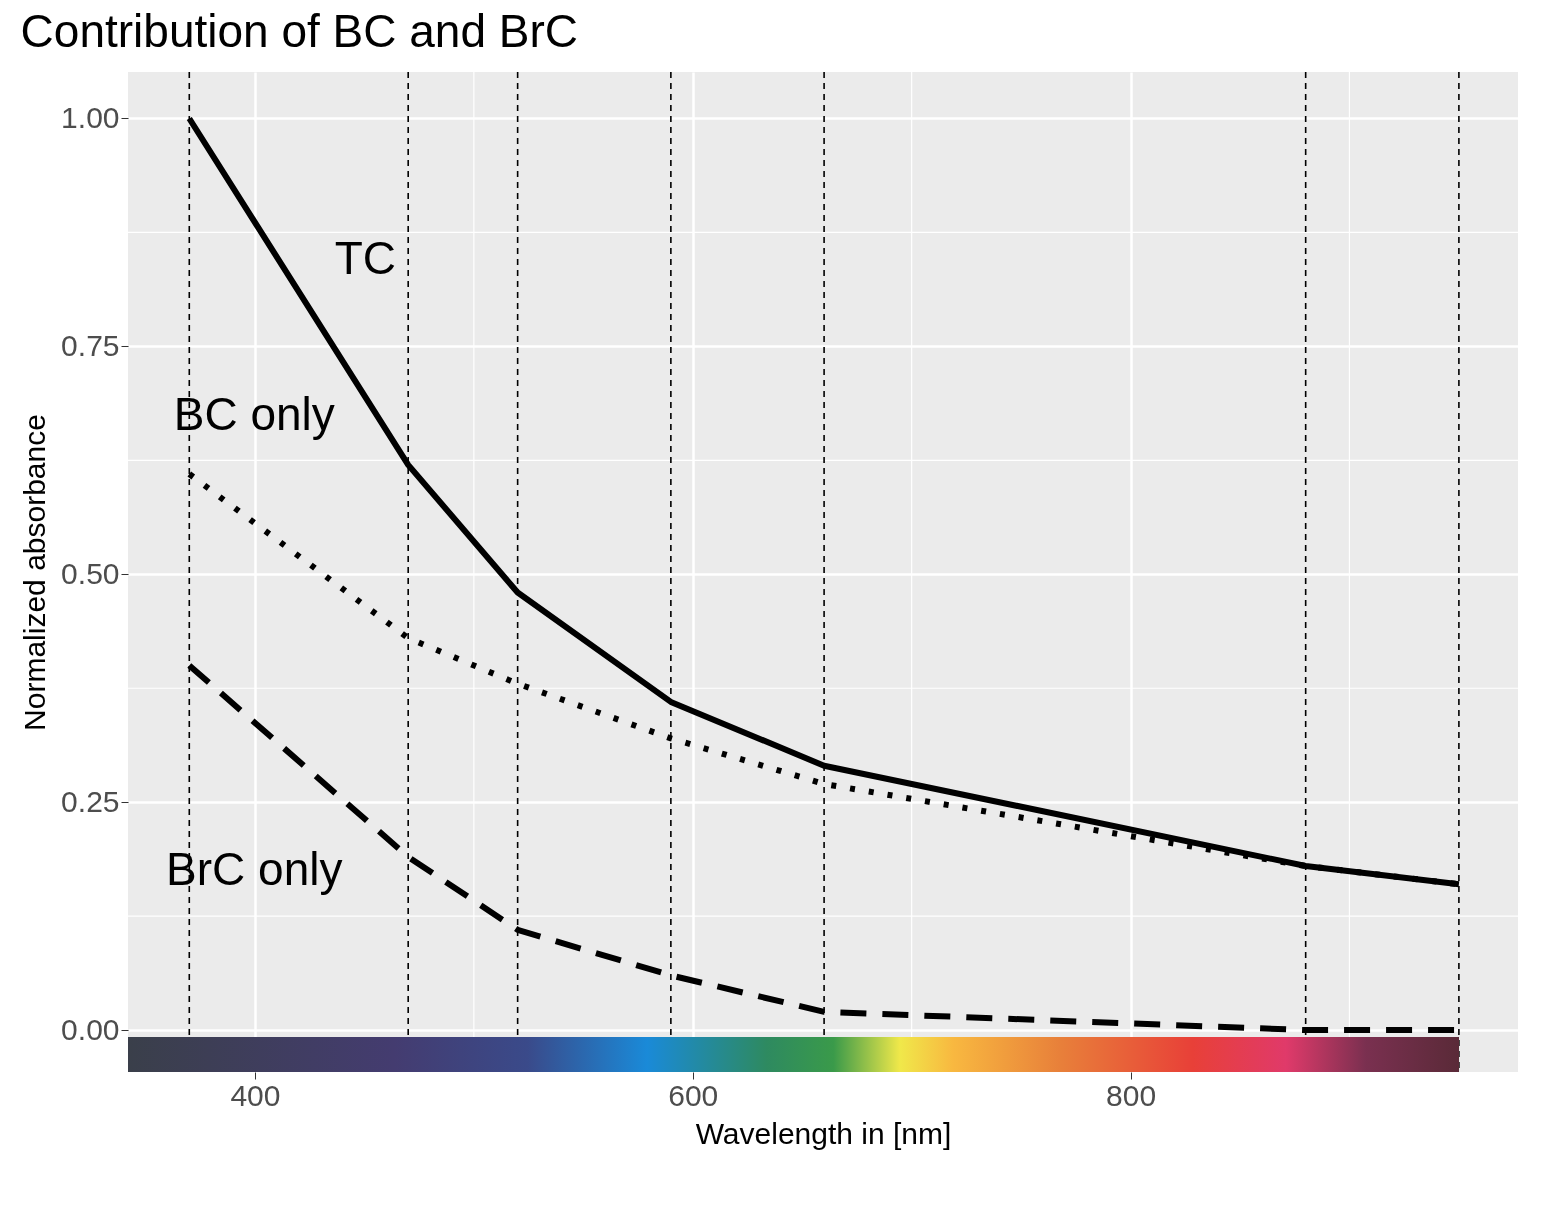 The height and width of the screenshot is (1216, 1545). I want to click on x-axis-title: Wavelength in [nm], so click(823, 1133).